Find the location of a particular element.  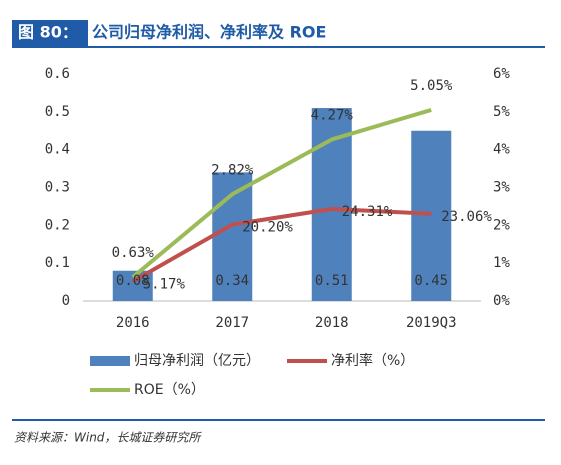

line-value-label: 24.31% is located at coordinates (367, 212).